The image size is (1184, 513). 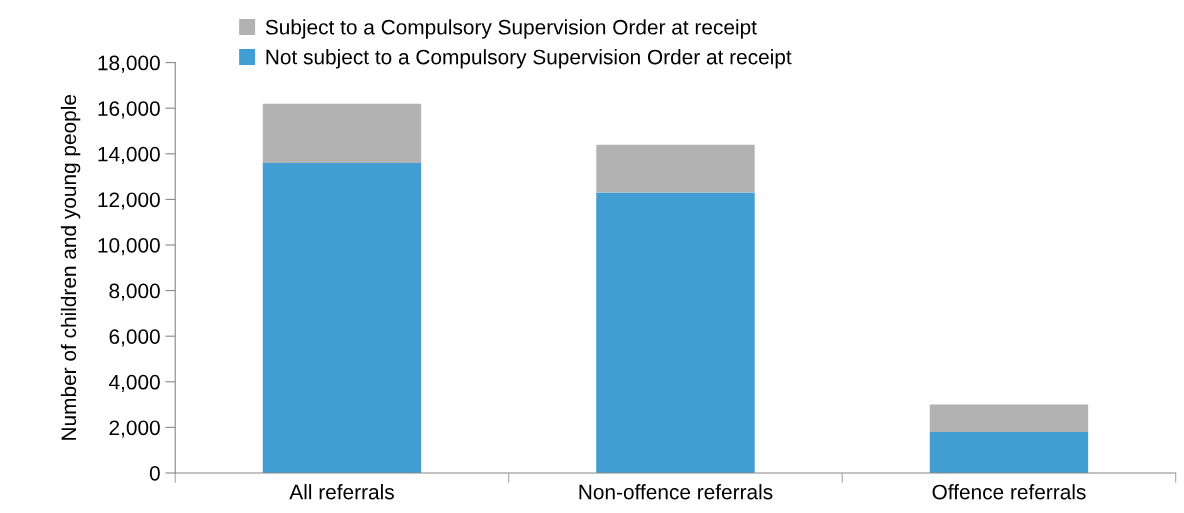 What do you see at coordinates (1009, 492) in the screenshot?
I see `x-tick-label: Offence referrals` at bounding box center [1009, 492].